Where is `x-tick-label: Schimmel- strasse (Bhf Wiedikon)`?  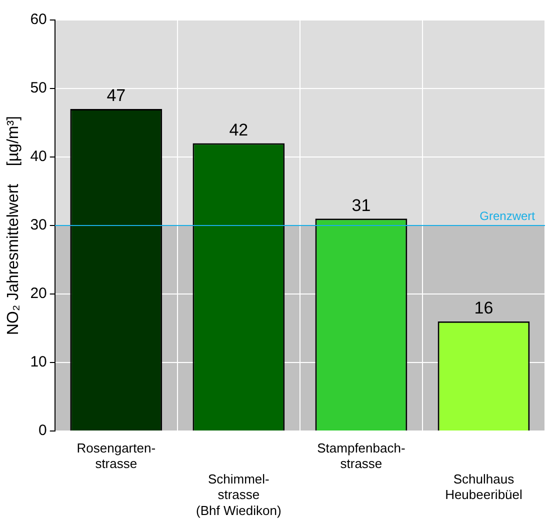
x-tick-label: Schimmel- strasse (Bhf Wiedikon) is located at coordinates (239, 495).